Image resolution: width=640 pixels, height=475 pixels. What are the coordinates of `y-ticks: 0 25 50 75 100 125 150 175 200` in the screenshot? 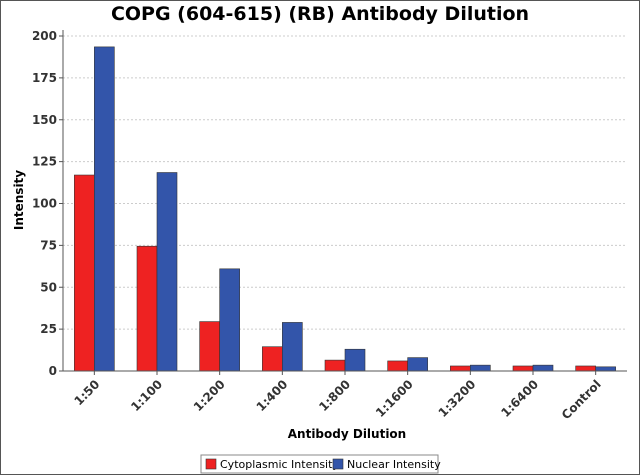 It's located at (47, 203).